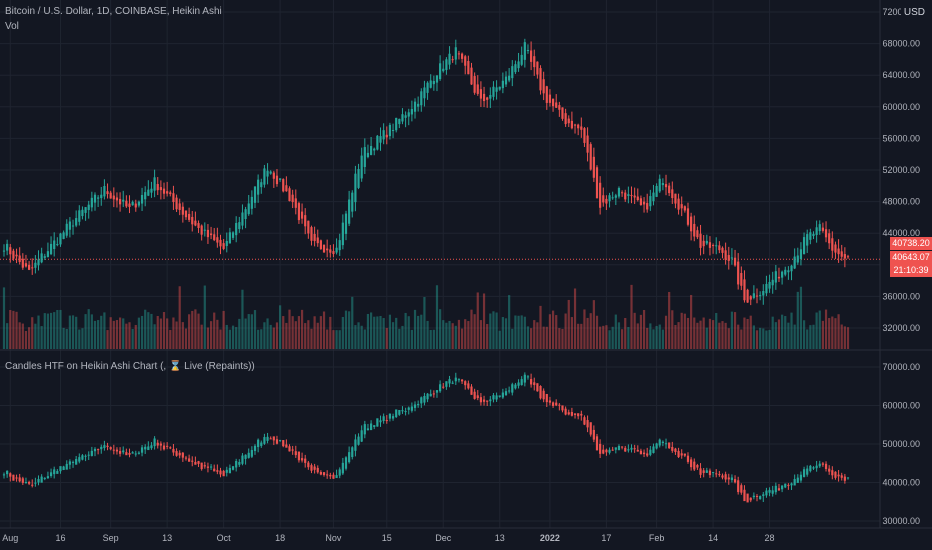  I want to click on currency-label: USD, so click(914, 12).